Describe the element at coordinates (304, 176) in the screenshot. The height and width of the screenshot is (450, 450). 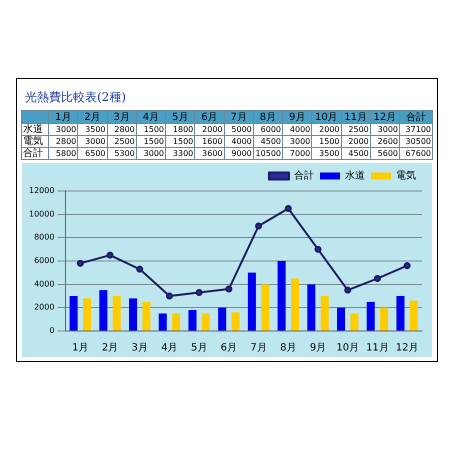
I see `legend-label: 合計` at that location.